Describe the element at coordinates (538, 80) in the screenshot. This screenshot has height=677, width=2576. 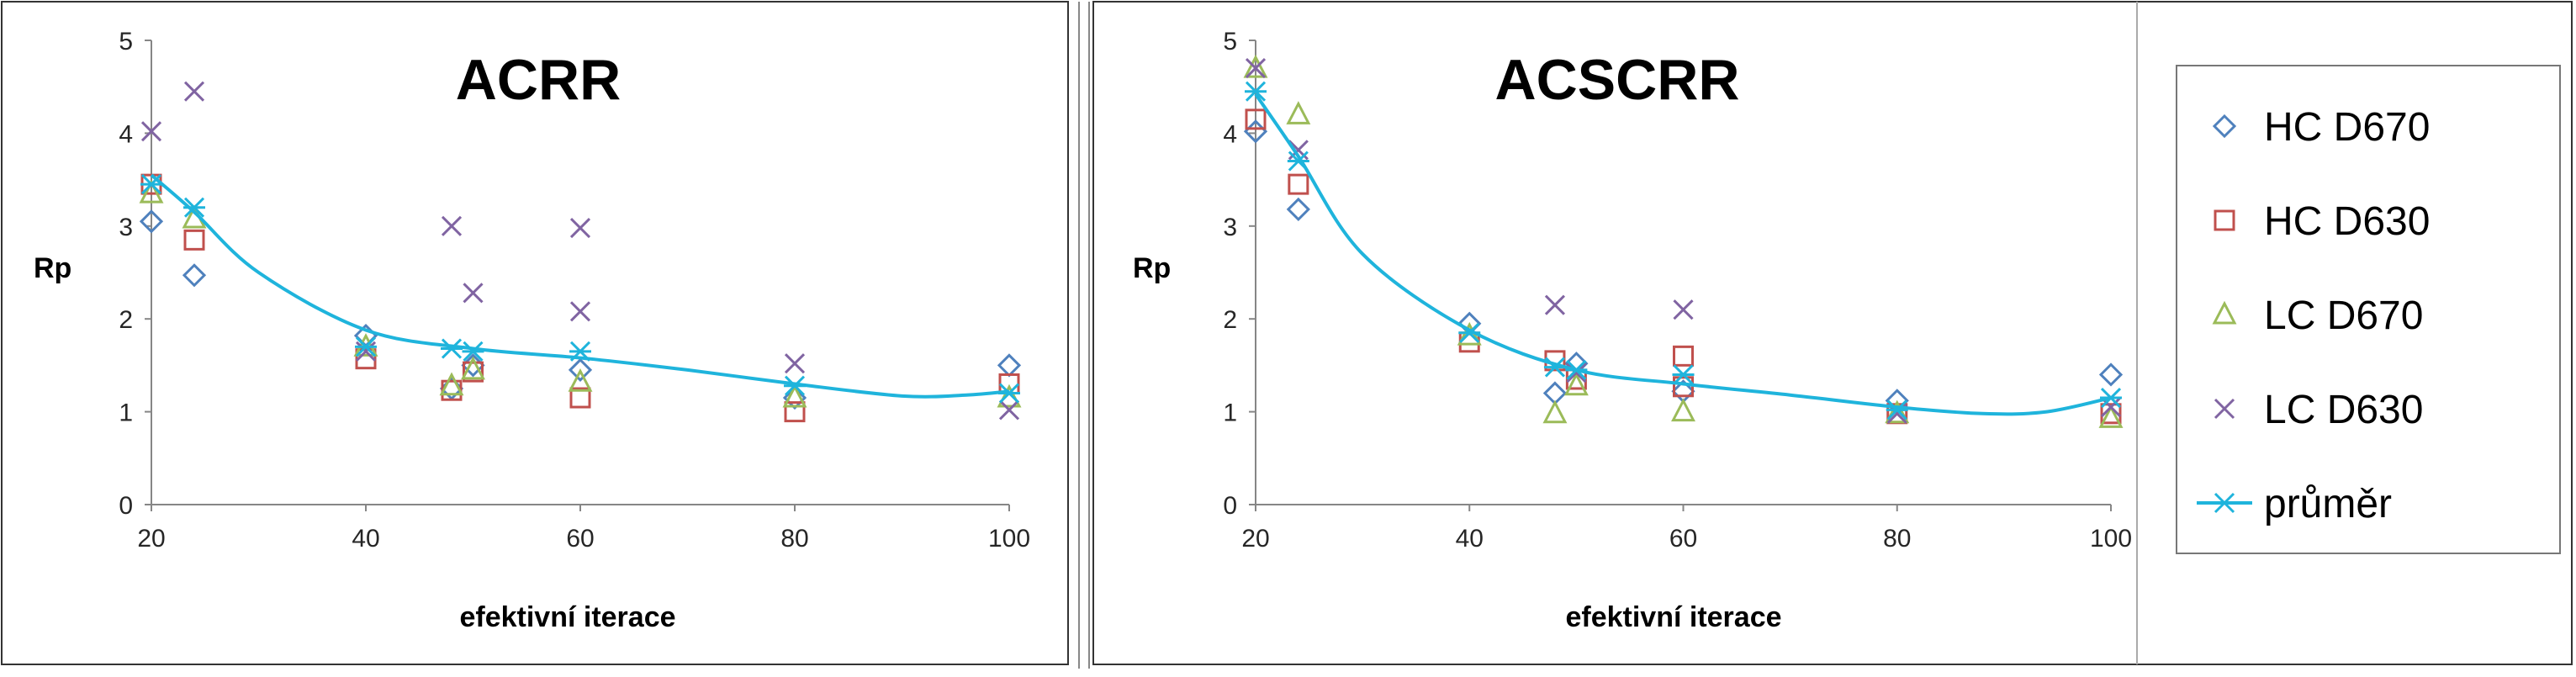
I see `chart-title: ACRR` at that location.